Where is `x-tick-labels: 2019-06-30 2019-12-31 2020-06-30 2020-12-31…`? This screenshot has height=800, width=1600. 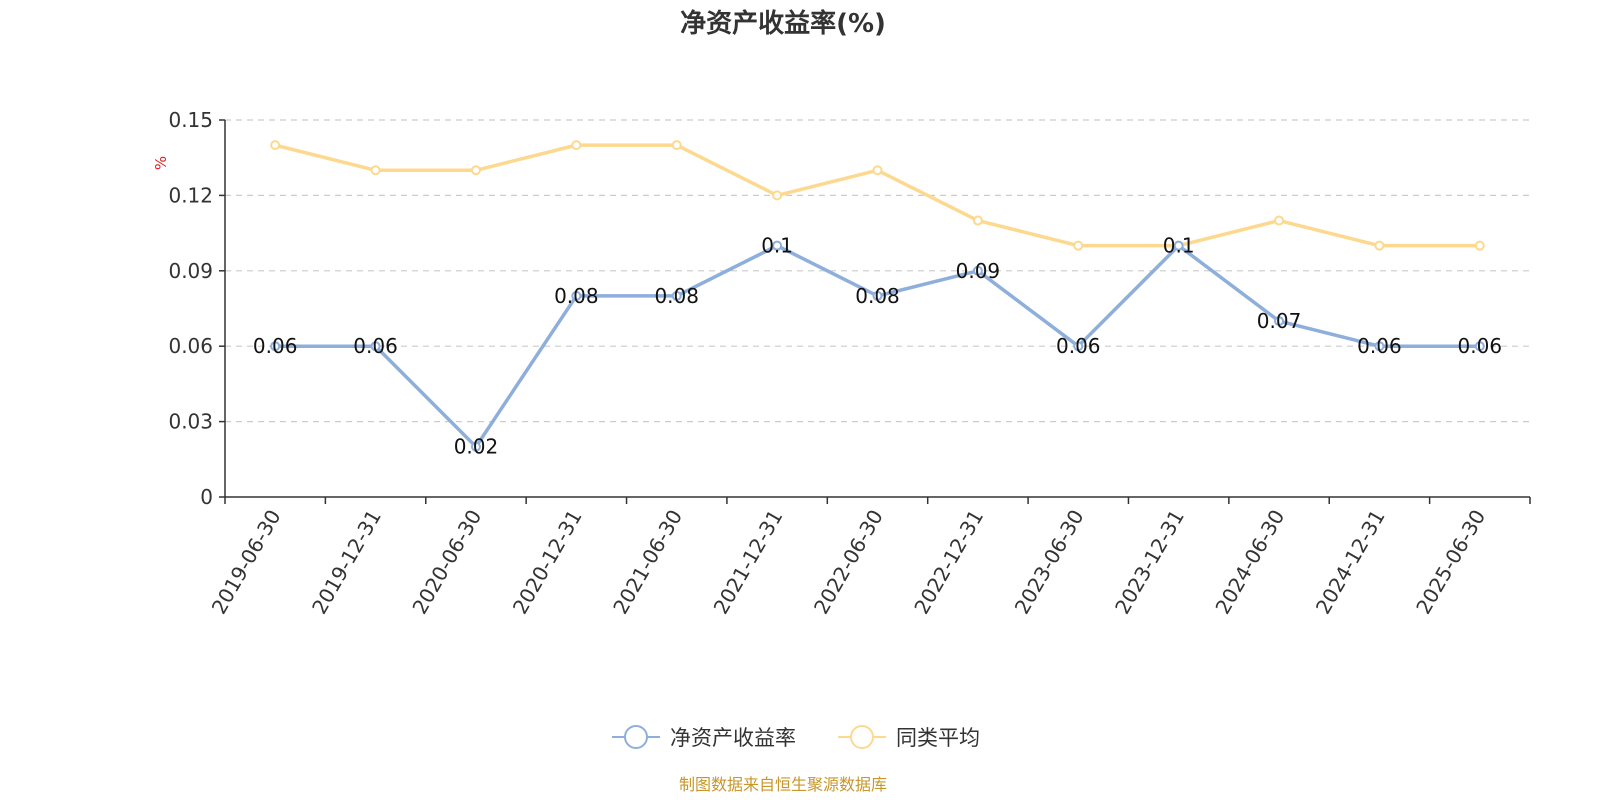
x-tick-labels: 2019-06-30 2019-12-31 2020-06-30 2020-12-31… is located at coordinates (849, 562).